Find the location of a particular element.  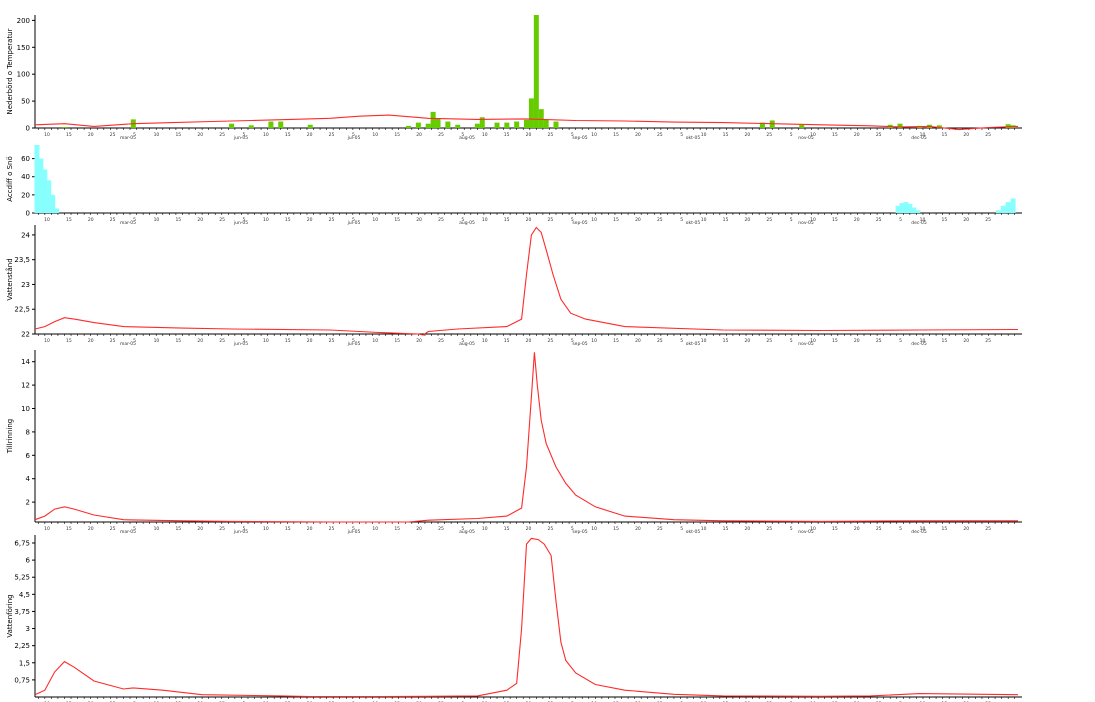

y-axis-label: Vattenföring is located at coordinates (10, 615).